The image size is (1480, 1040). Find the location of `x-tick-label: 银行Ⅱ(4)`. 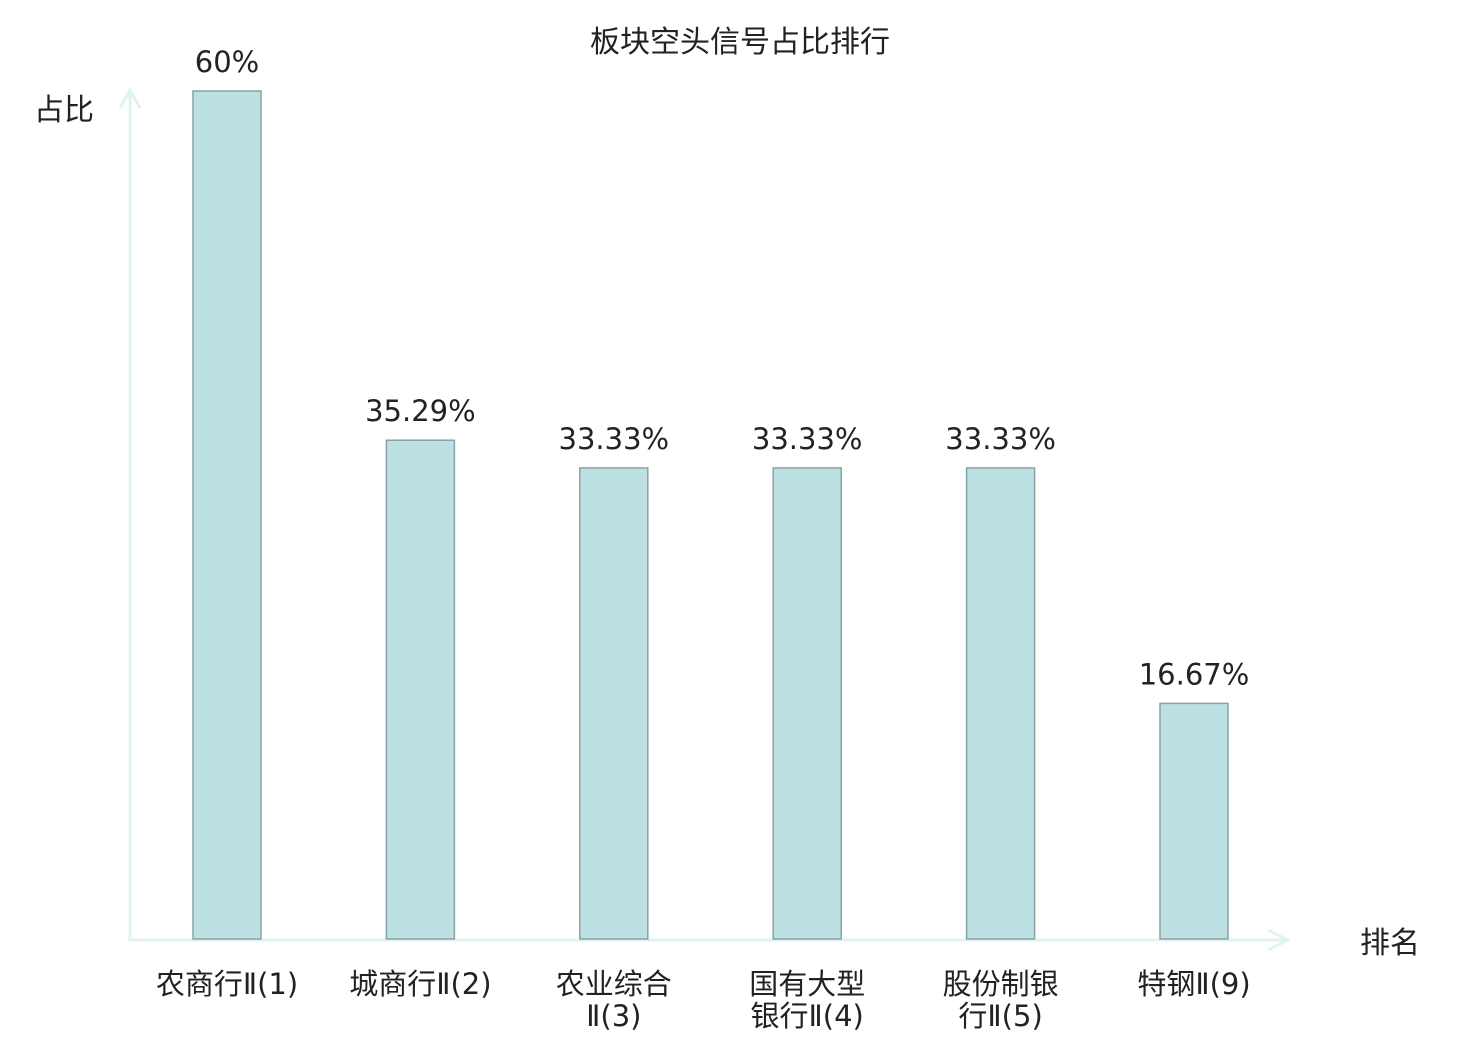

x-tick-label: 银行Ⅱ(4) is located at coordinates (807, 1016).